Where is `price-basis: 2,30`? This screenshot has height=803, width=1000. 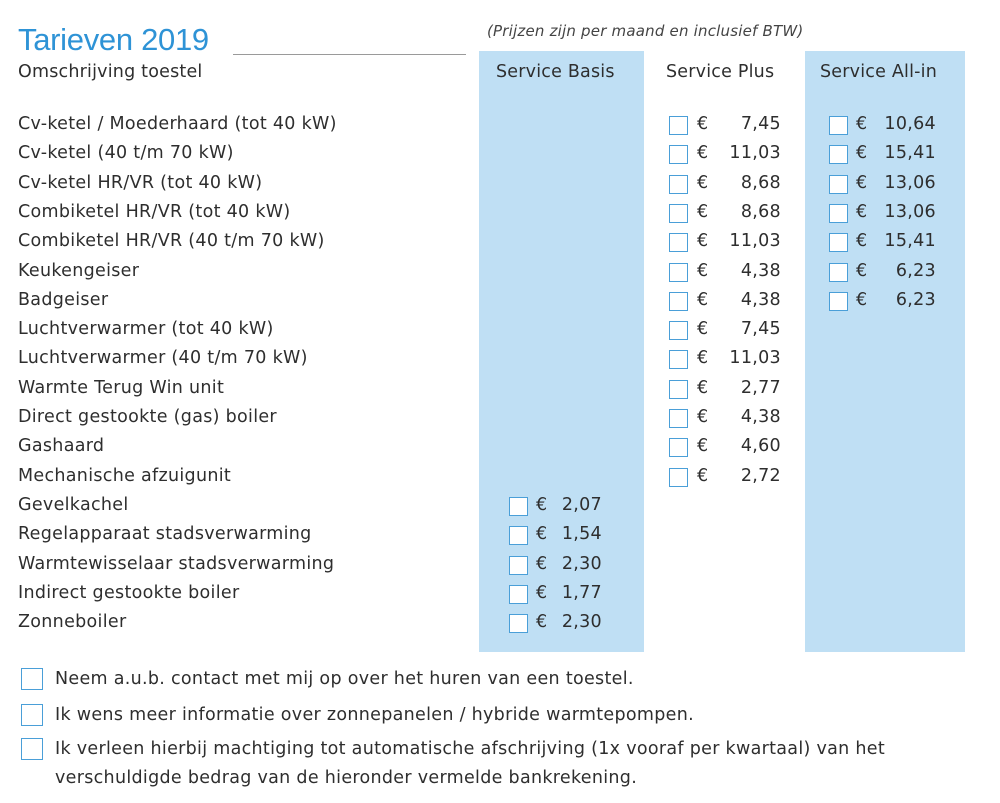
price-basis: 2,30 is located at coordinates (581, 622).